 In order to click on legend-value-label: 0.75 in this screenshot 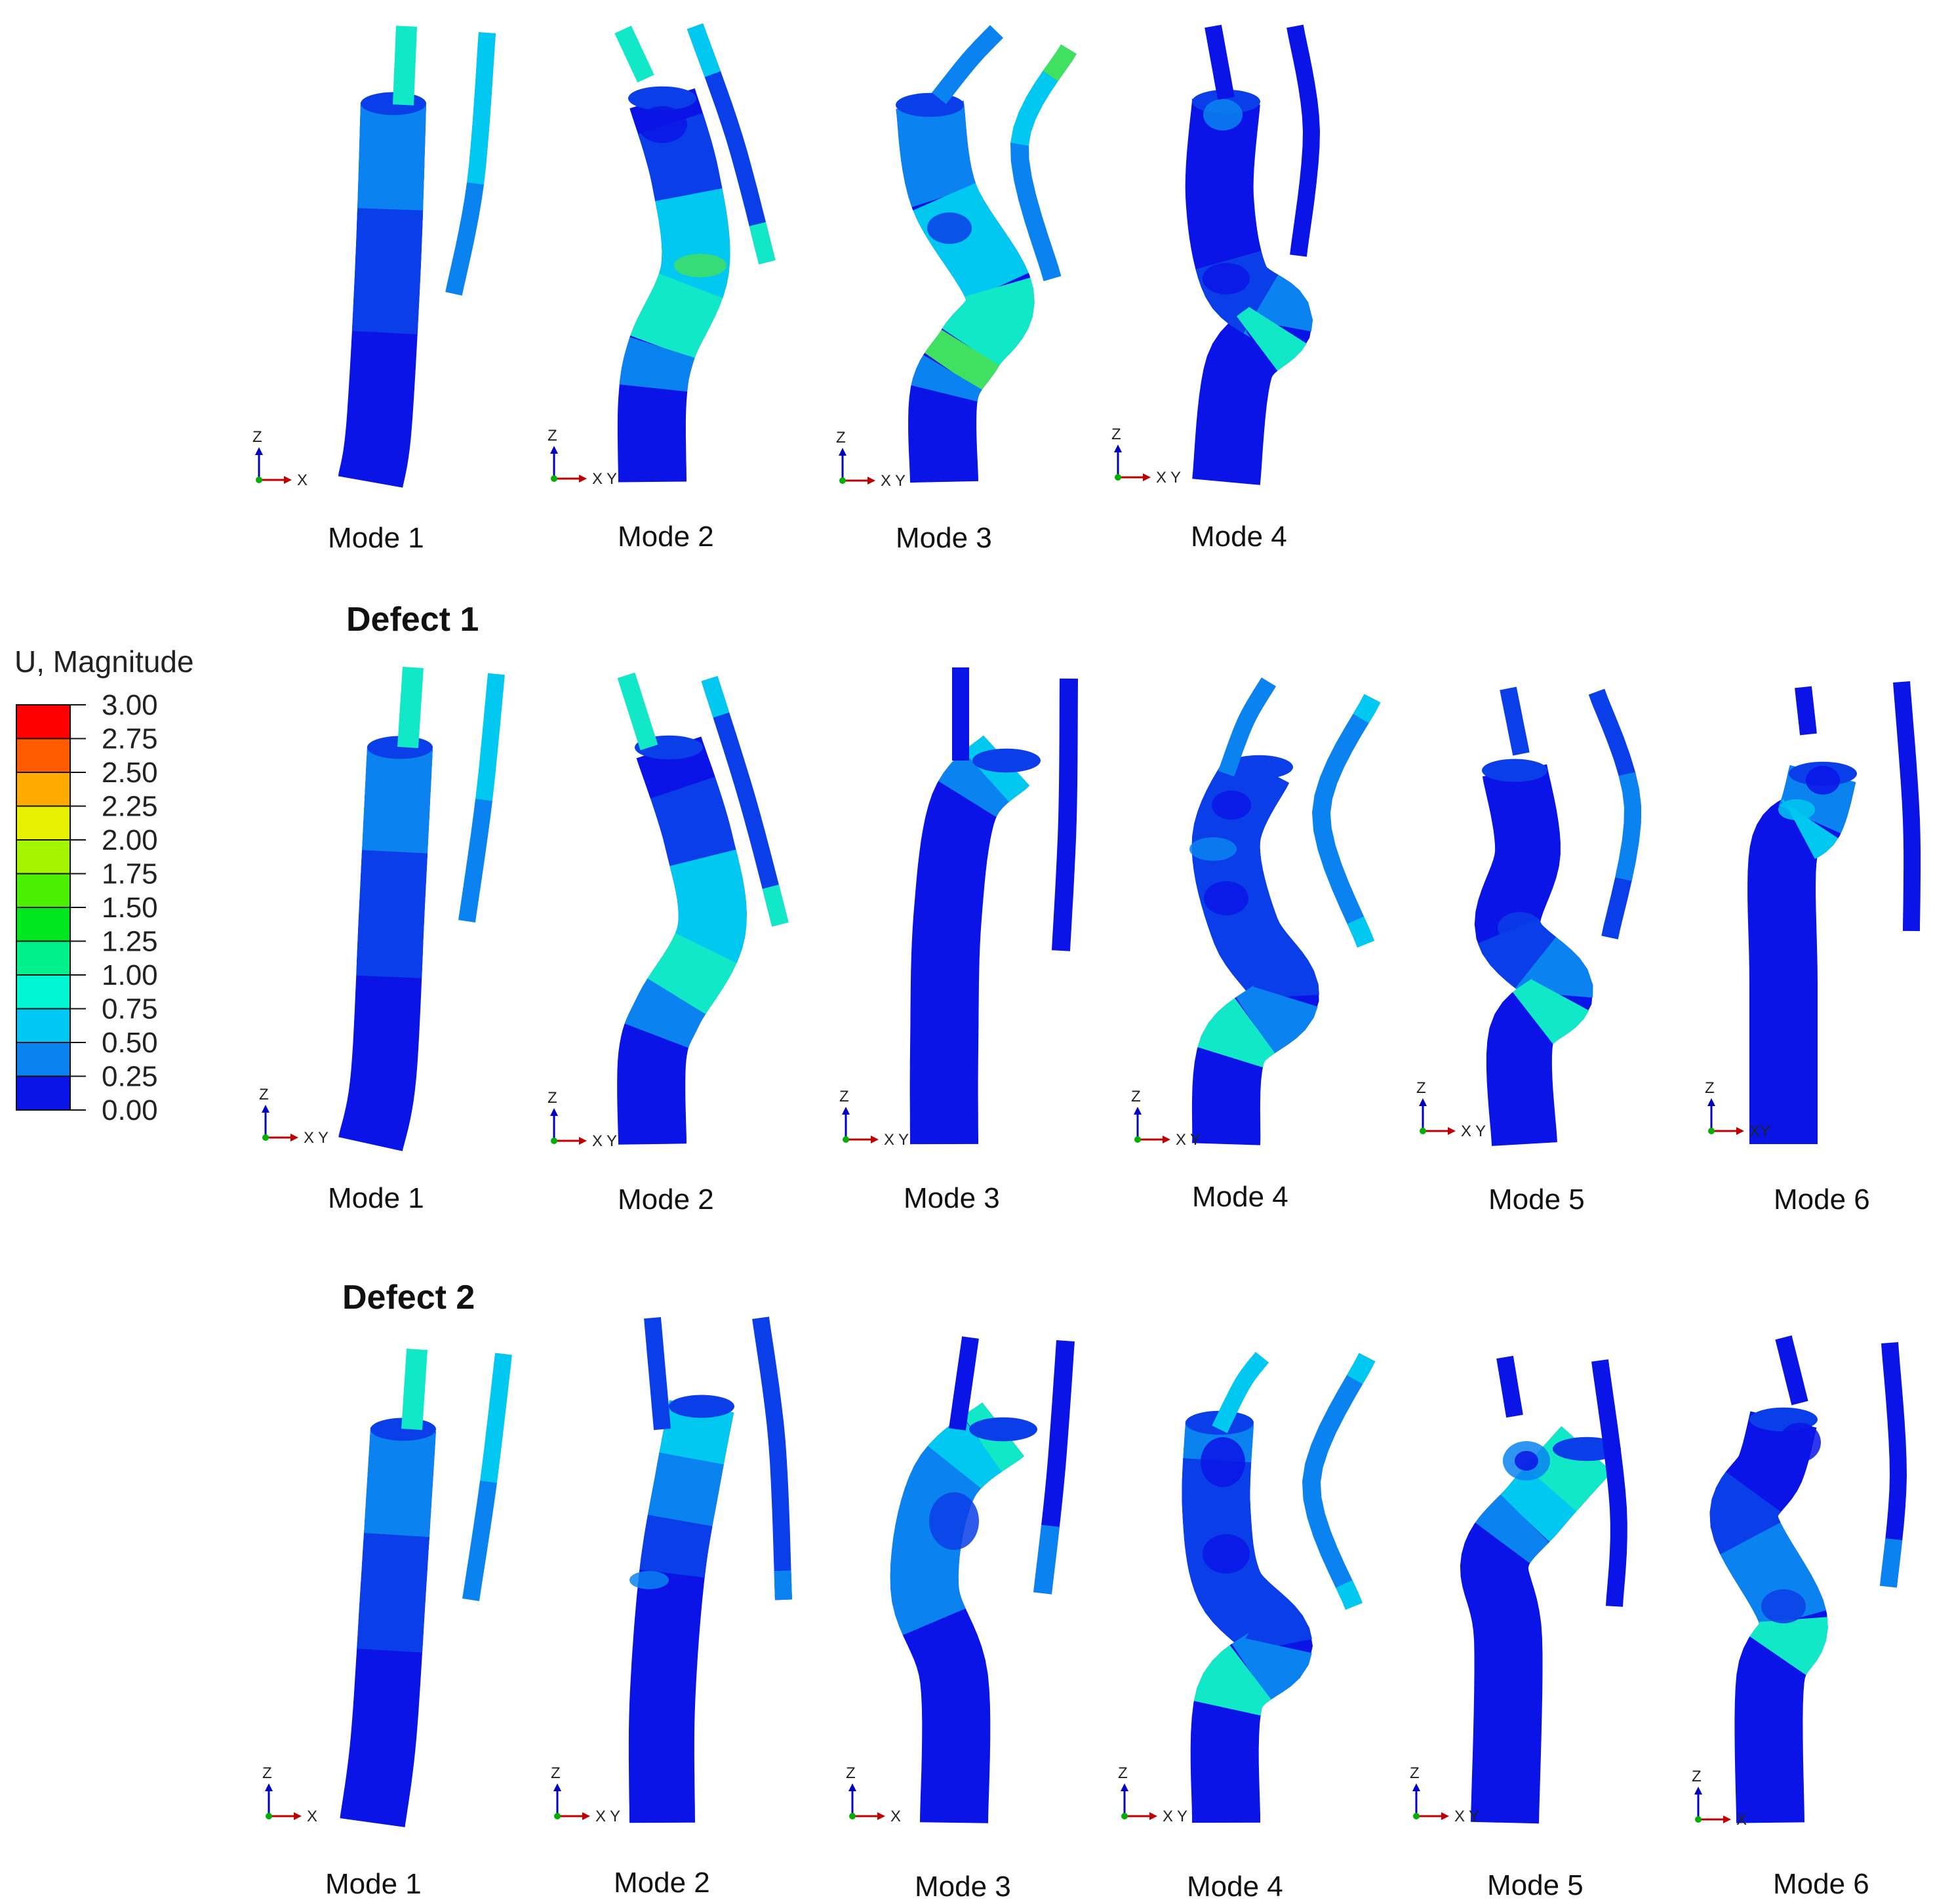, I will do `click(130, 1009)`.